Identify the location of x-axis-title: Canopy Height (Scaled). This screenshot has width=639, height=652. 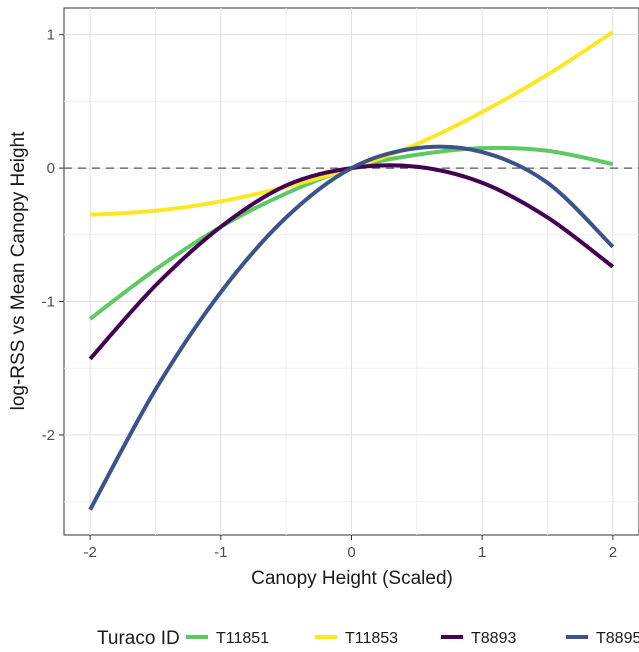
(352, 578).